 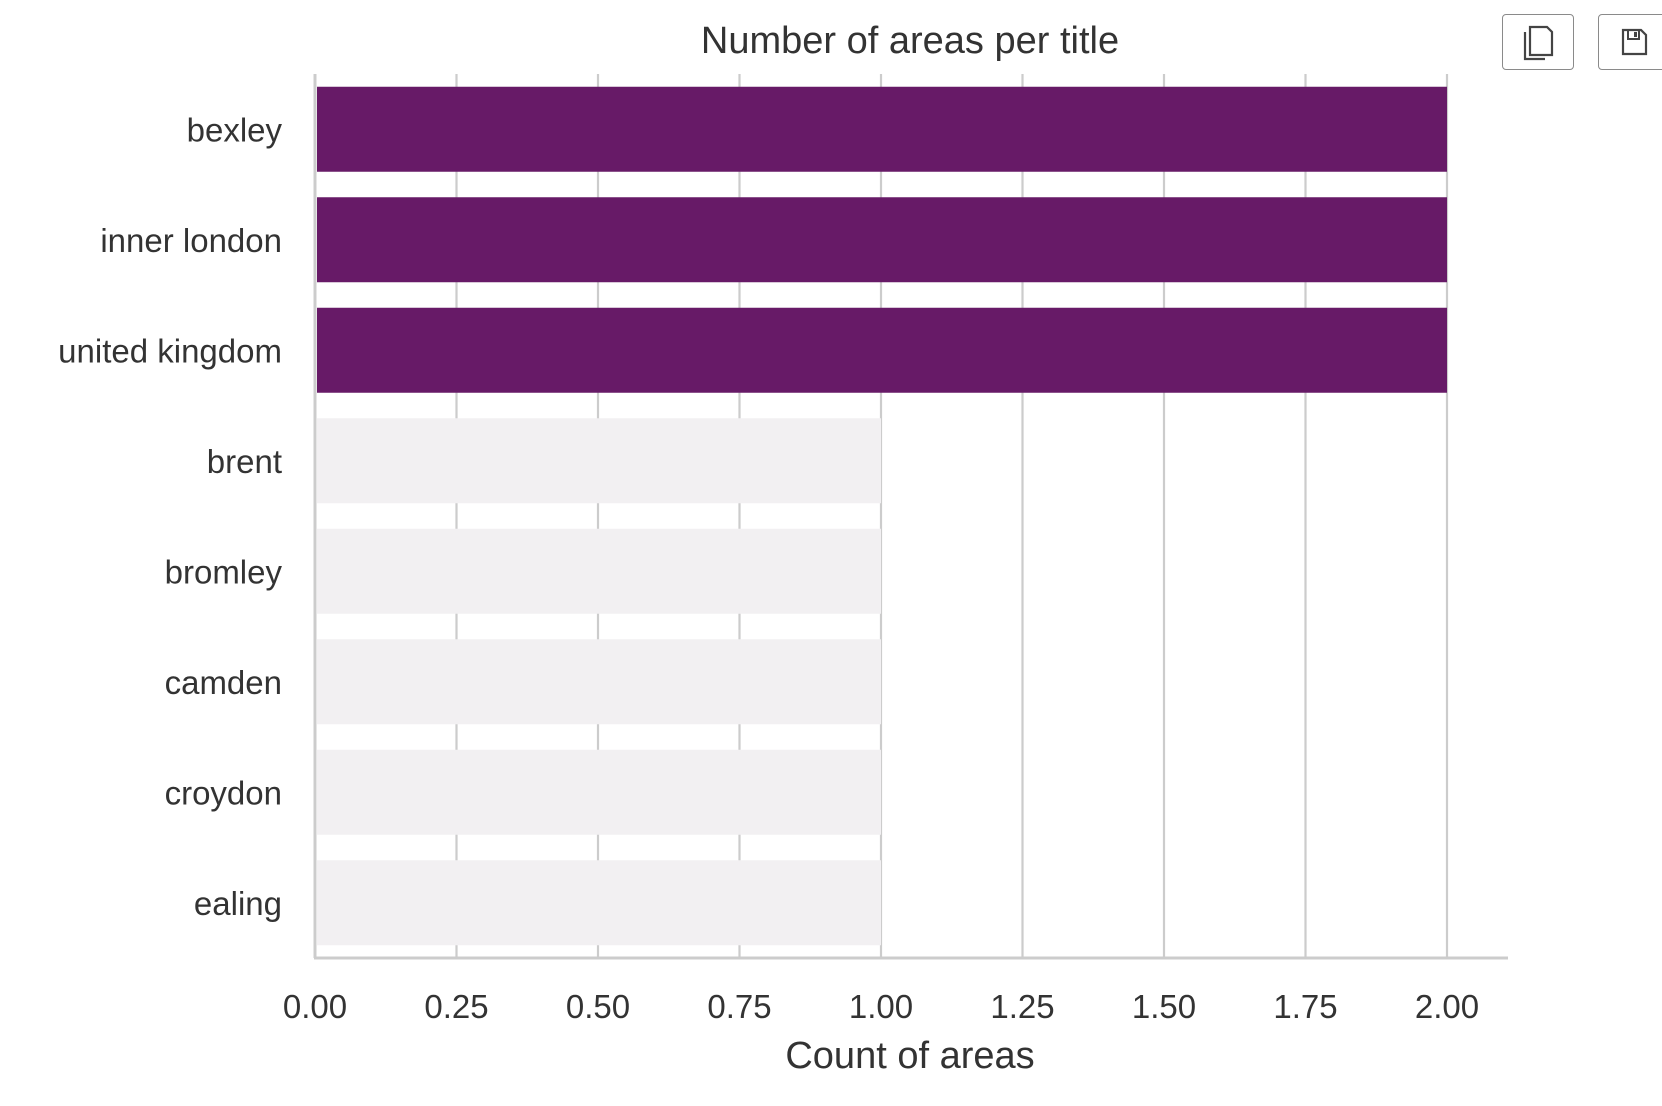 I want to click on category-label-united-kingdom: united kingdom, so click(x=170, y=350).